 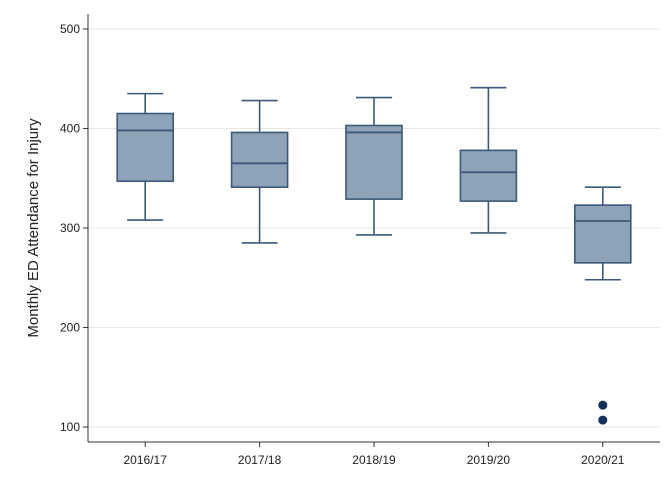 What do you see at coordinates (146, 460) in the screenshot?
I see `x-tick-label-2016/17: 2016/17` at bounding box center [146, 460].